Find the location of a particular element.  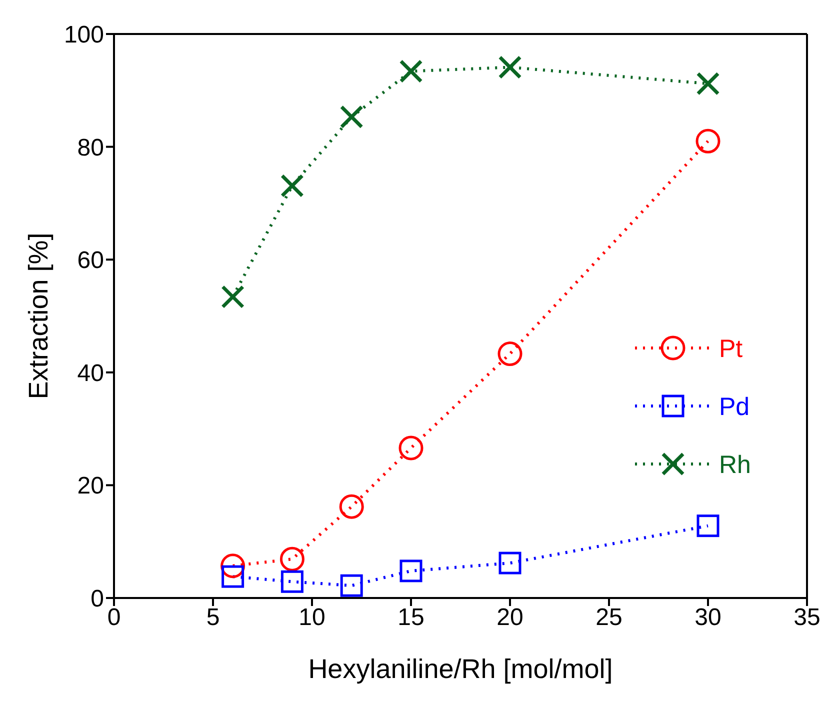

y-tick-label: 0 is located at coordinates (97, 599).